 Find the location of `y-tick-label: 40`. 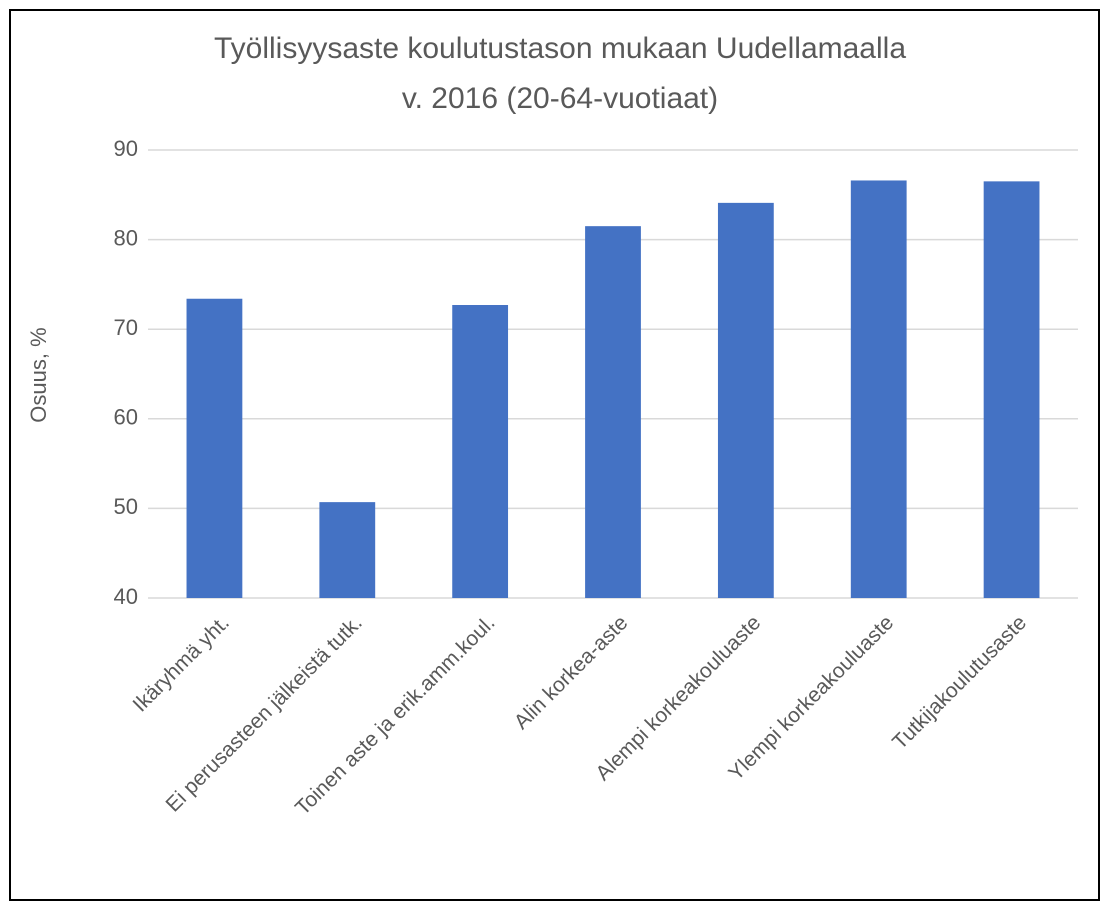

y-tick-label: 40 is located at coordinates (126, 596).